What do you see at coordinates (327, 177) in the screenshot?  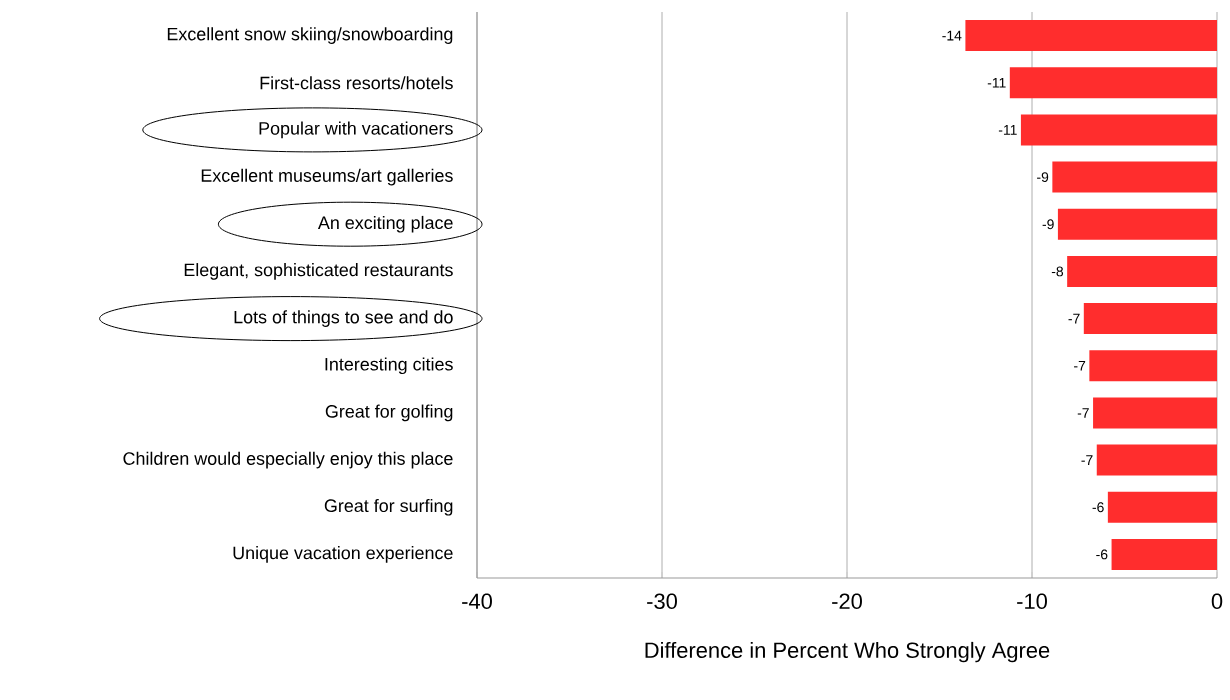 I see `y-tick-label: Excellent museums/art galleries` at bounding box center [327, 177].